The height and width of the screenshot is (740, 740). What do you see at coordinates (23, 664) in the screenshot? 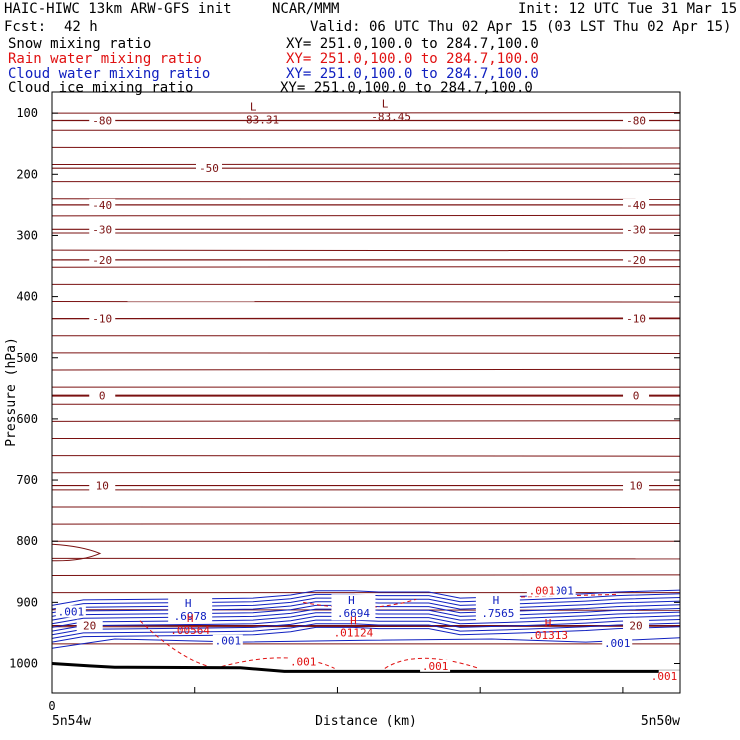
I see `y-tick-label-1000: 1000` at bounding box center [23, 664].